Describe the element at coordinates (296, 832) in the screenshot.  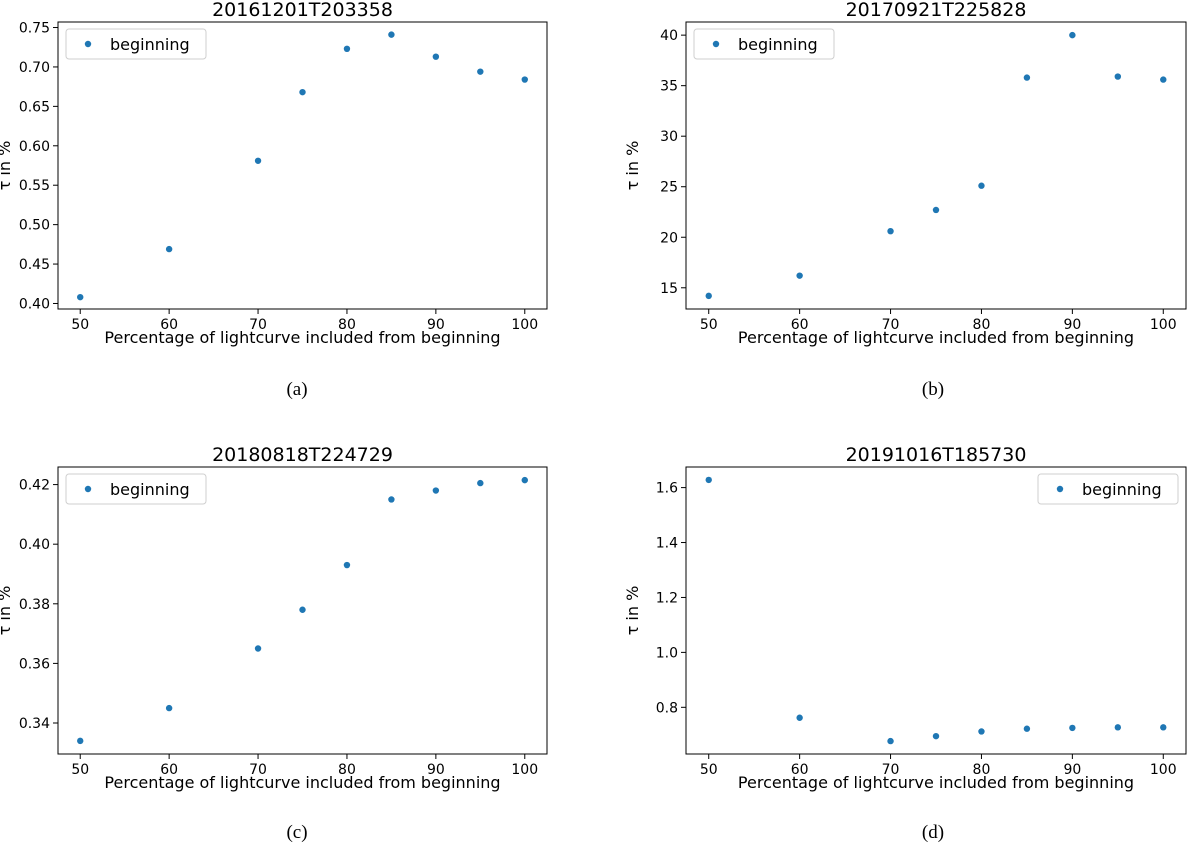
I see `panel-caption: (c)` at that location.